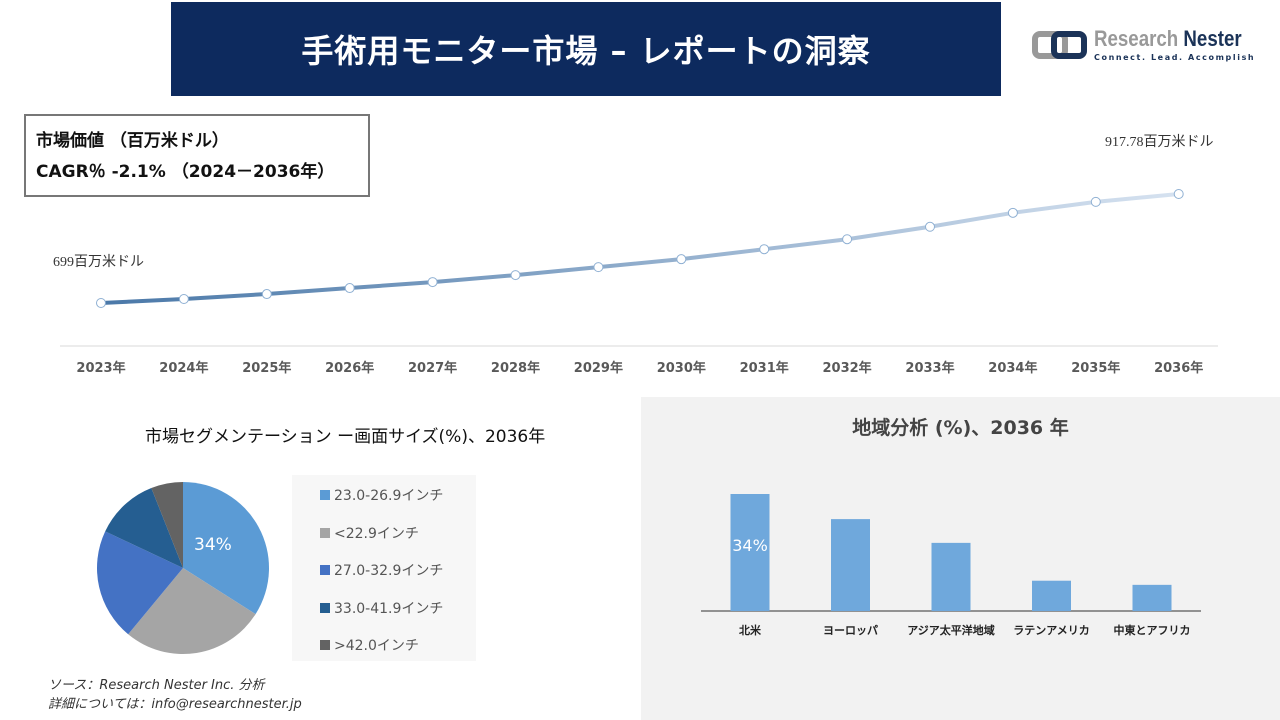  What do you see at coordinates (1152, 630) in the screenshot?
I see `x-tick-label: 中東とアフリカ` at bounding box center [1152, 630].